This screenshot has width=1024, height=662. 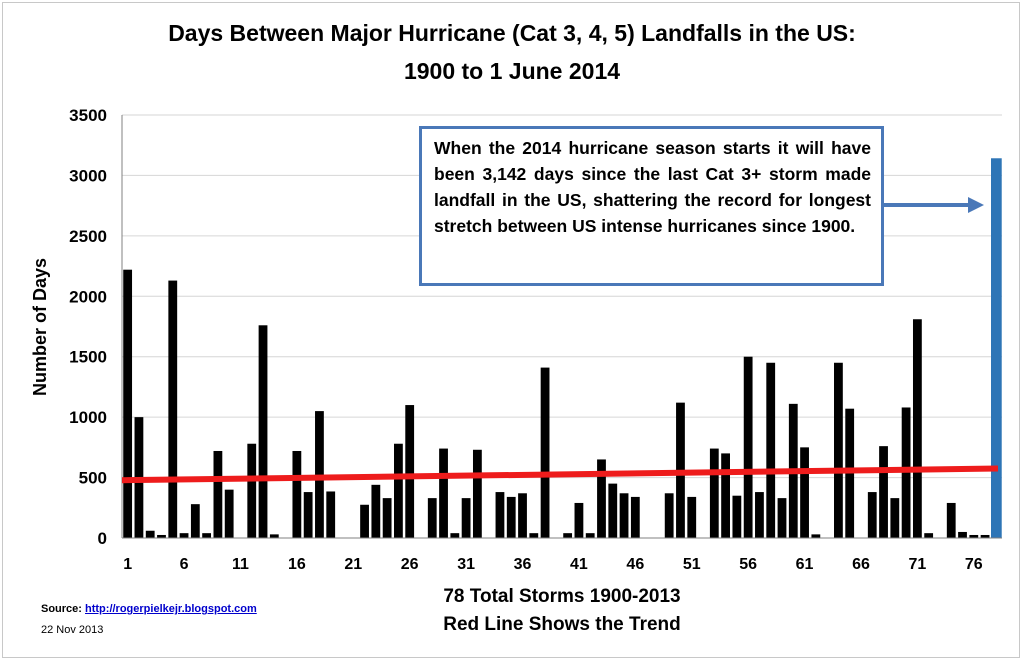 What do you see at coordinates (171, 609) in the screenshot?
I see `source-link: http://rogerpielkejr.blogspot.com` at bounding box center [171, 609].